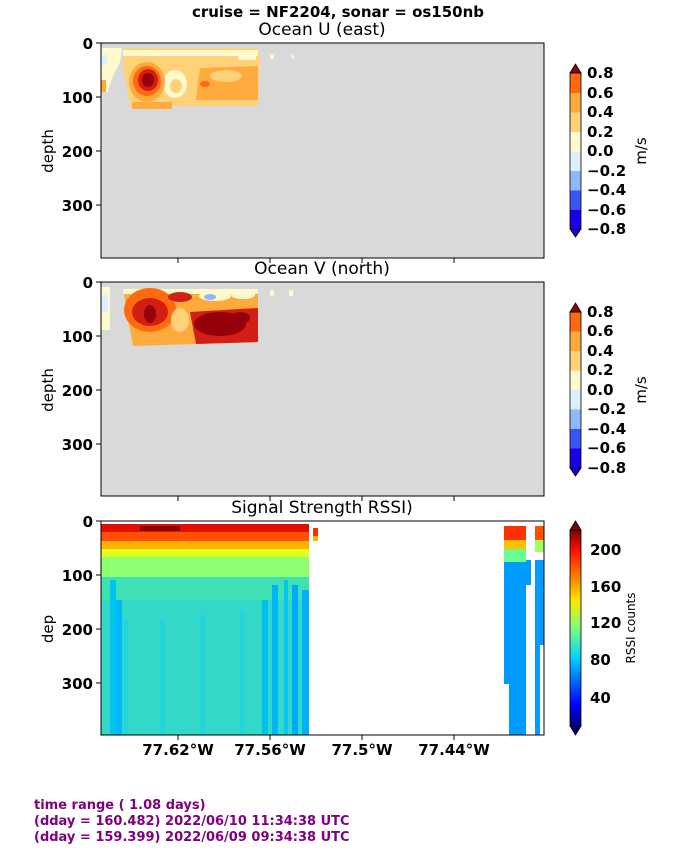  Describe the element at coordinates (316, 747) in the screenshot. I see `x-axis: 77.62°W 77.56°W 77.5°W 77.44°W` at that location.